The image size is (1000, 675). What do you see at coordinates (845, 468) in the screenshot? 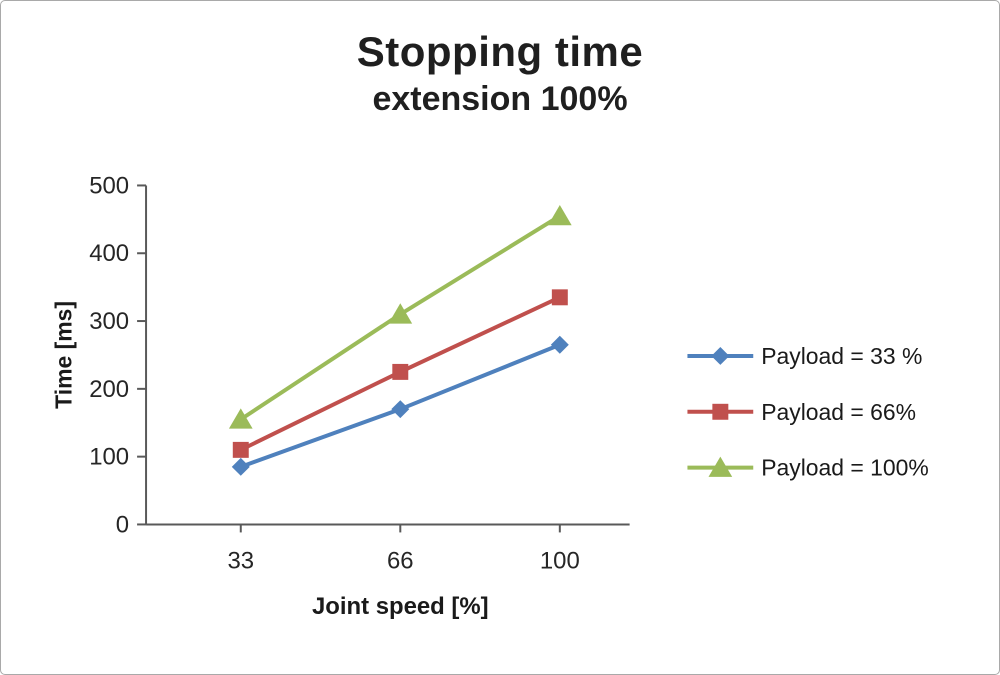
I see `legend-label: Payload = 100%` at bounding box center [845, 468].